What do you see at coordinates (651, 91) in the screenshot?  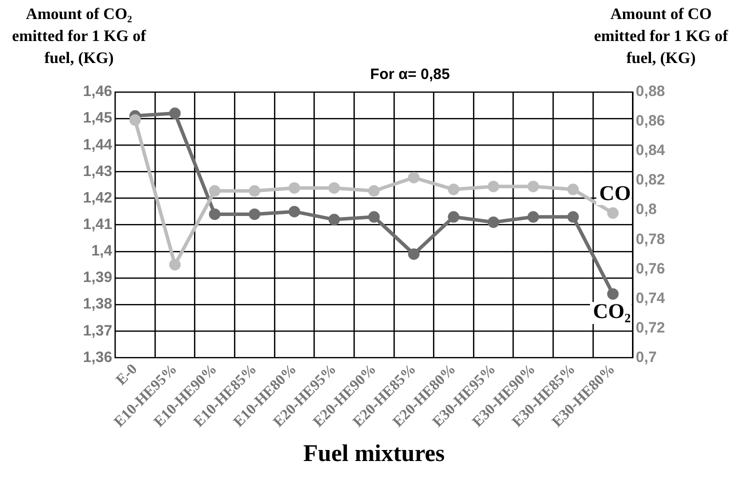 I see `y2-tick-label: 0,88` at bounding box center [651, 91].